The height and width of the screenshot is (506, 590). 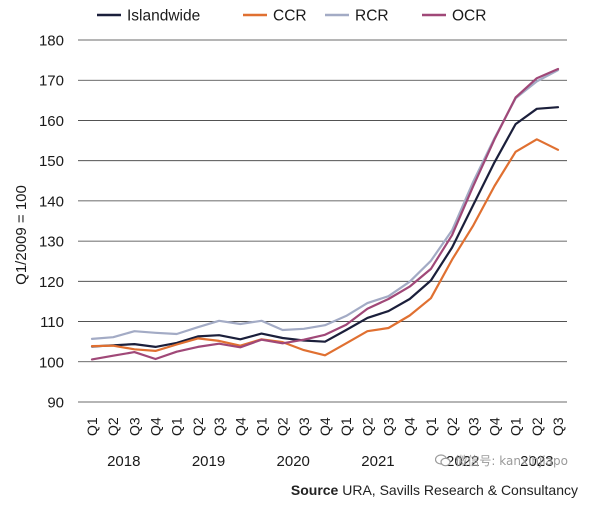 What do you see at coordinates (51, 41) in the screenshot?
I see `y-tick-label: 180` at bounding box center [51, 41].